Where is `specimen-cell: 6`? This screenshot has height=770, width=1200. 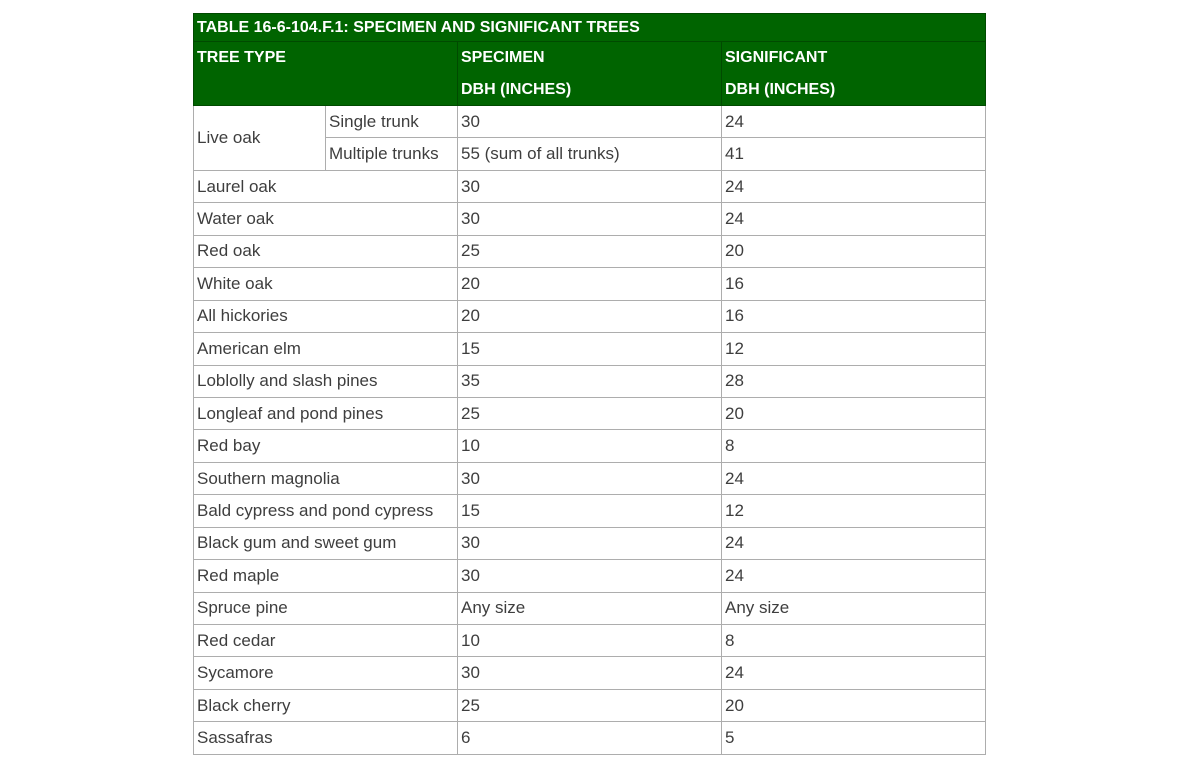 specimen-cell: 6 is located at coordinates (589, 738).